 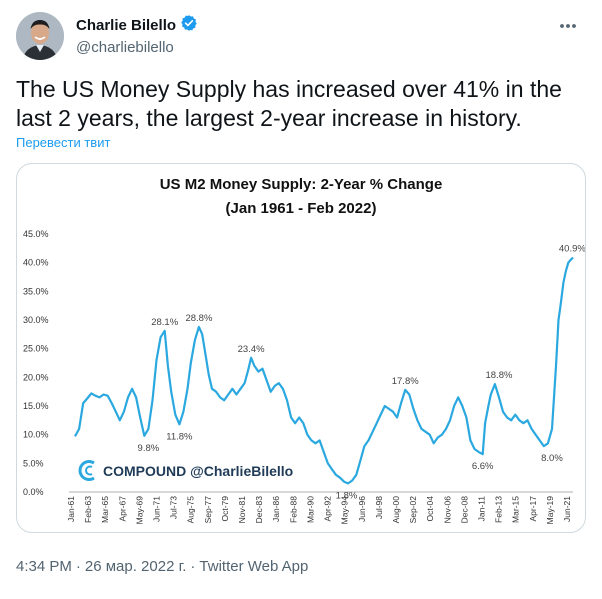 What do you see at coordinates (483, 466) in the screenshot?
I see `data-label: 6.6%` at bounding box center [483, 466].